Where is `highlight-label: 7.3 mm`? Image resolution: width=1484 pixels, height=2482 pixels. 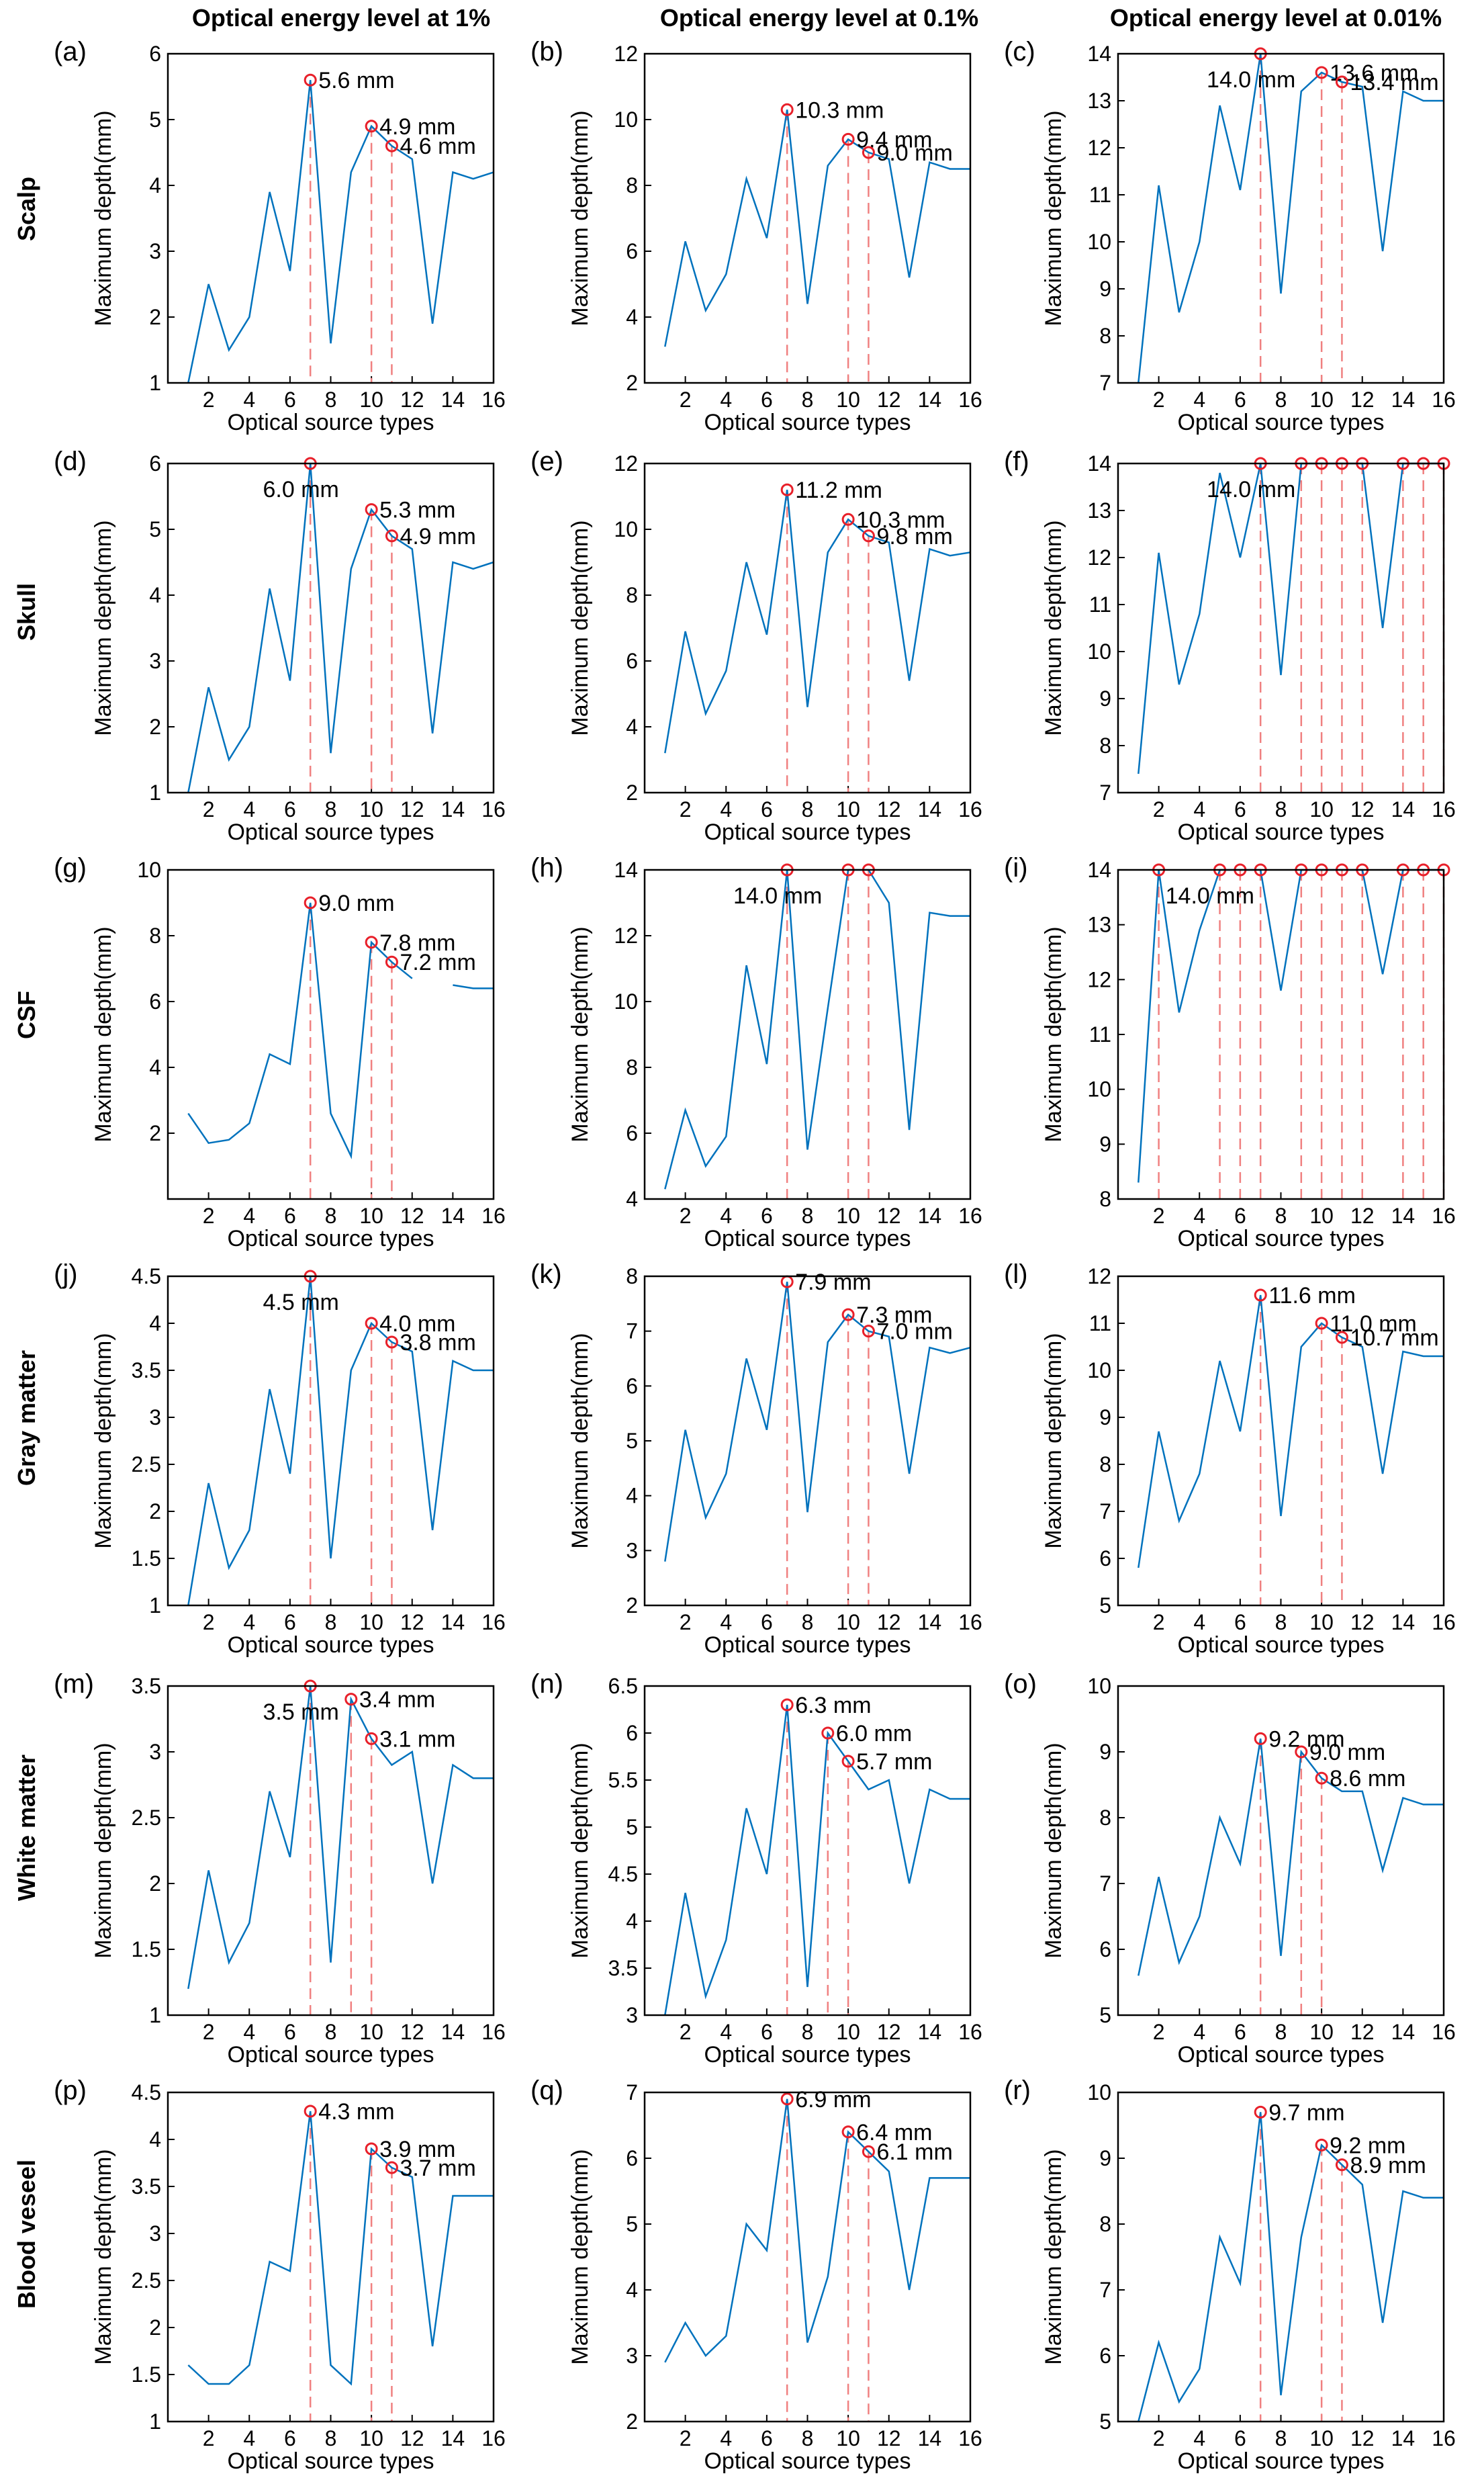
highlight-label: 7.3 mm is located at coordinates (894, 1315).